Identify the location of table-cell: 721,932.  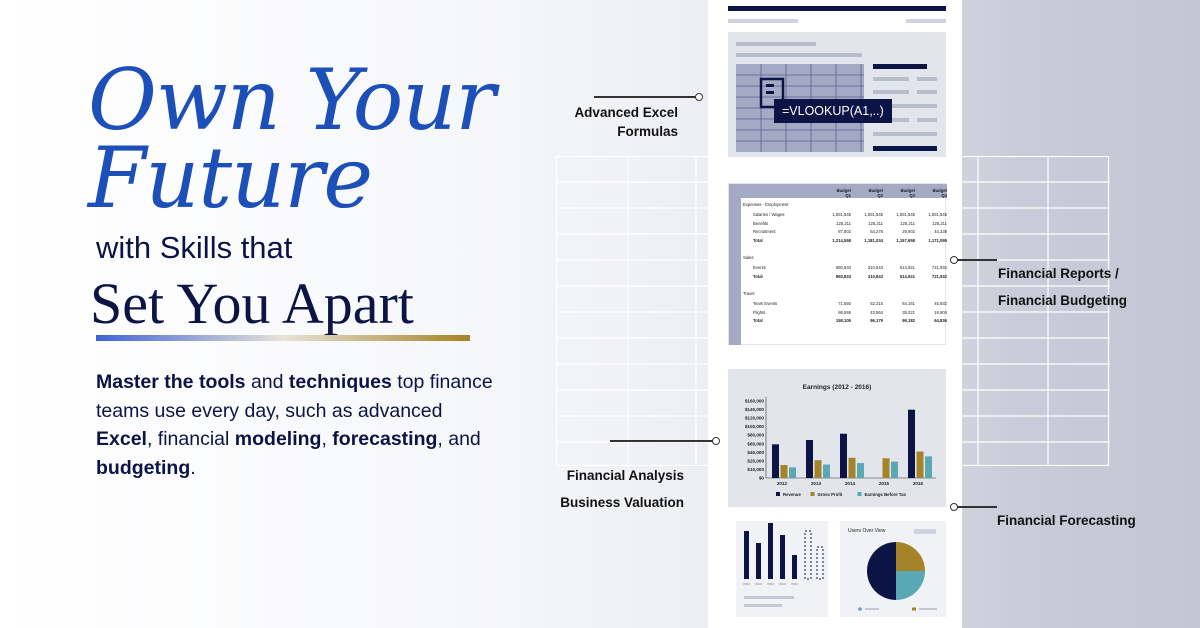
(939, 267).